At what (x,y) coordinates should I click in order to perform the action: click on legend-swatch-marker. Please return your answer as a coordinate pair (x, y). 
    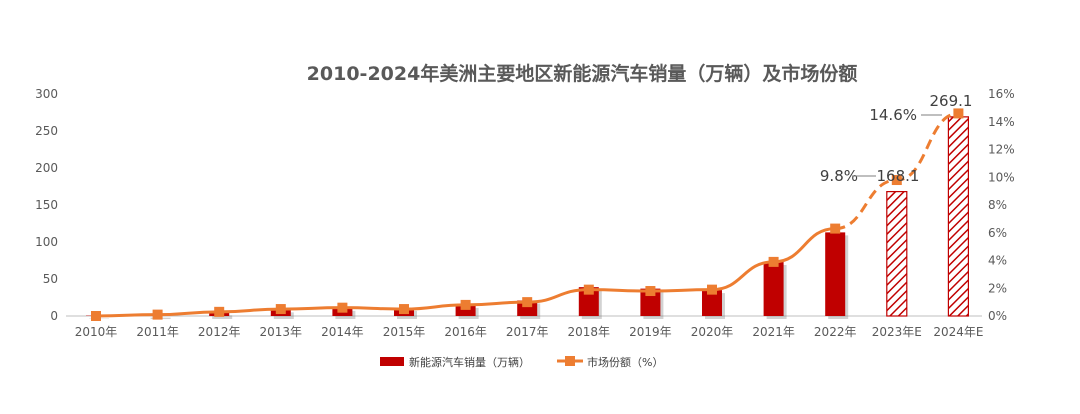
    Looking at the image, I should click on (570, 361).